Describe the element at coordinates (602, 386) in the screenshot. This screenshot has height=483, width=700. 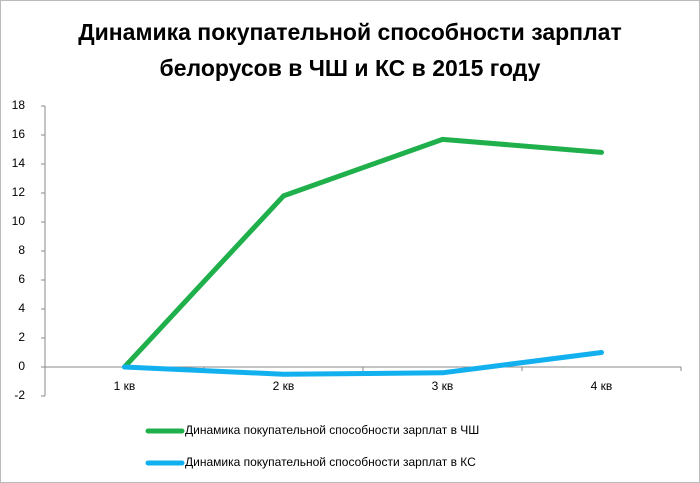
I see `x-tick-label: 4 кв` at that location.